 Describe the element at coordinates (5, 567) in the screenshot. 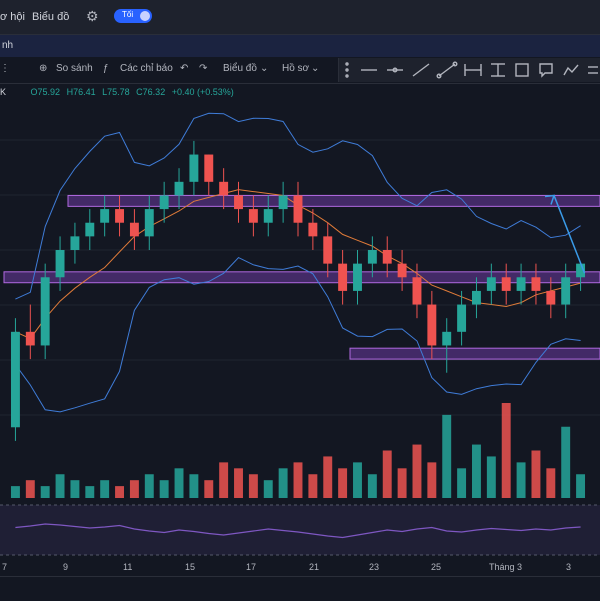

I see `x-tick: 7` at that location.